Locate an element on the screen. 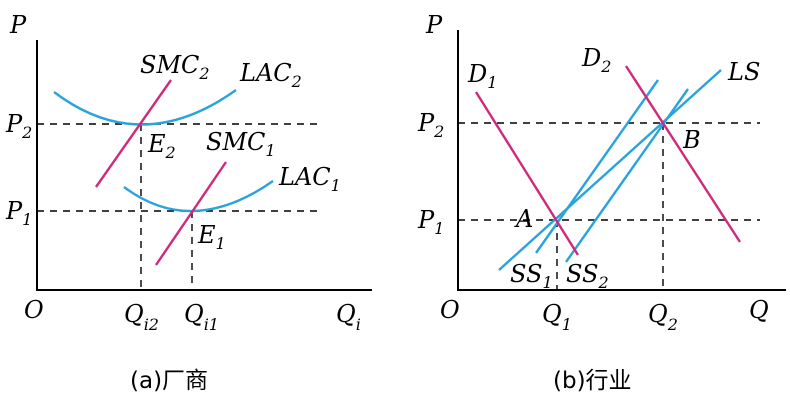  smc2-label: SMC2 is located at coordinates (175, 67).